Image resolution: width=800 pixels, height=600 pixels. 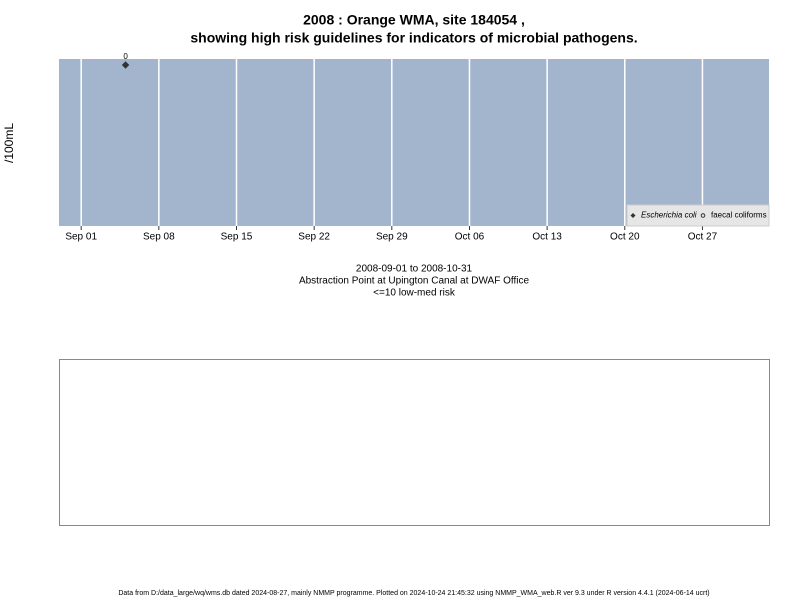 What do you see at coordinates (625, 237) in the screenshot?
I see `x-tick-label: Oct 20` at bounding box center [625, 237].